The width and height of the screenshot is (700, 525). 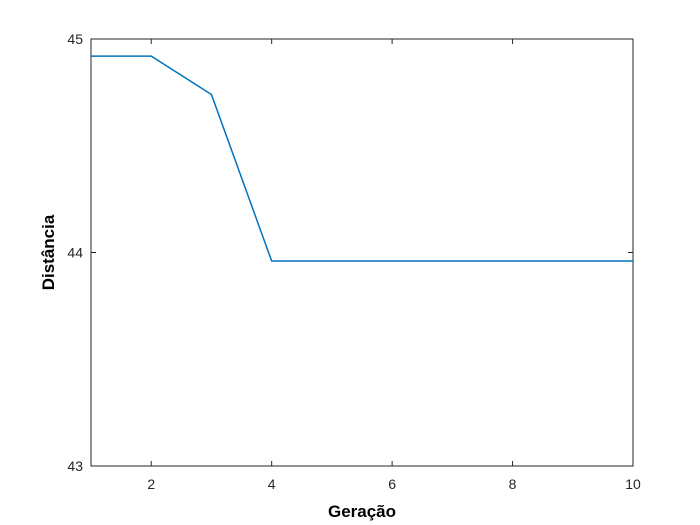 I want to click on x-tick-label: 4, so click(x=272, y=484).